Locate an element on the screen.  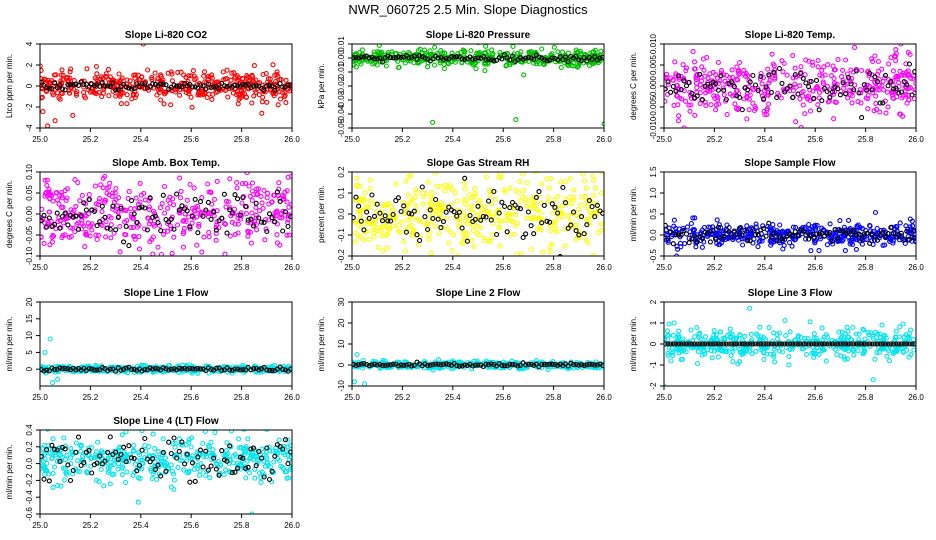
x-tick-label: 25.8 is located at coordinates (554, 397).